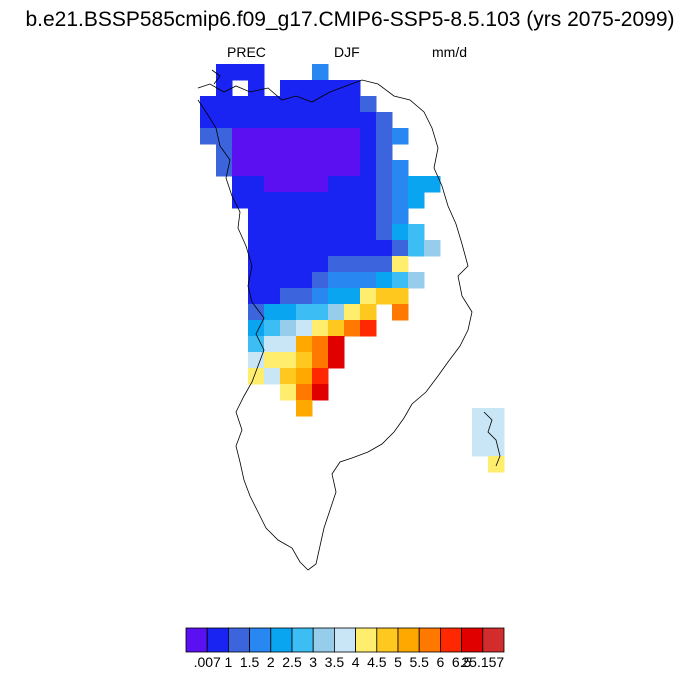 This screenshot has height=700, width=700. I want to click on season-label: DJF, so click(347, 52).